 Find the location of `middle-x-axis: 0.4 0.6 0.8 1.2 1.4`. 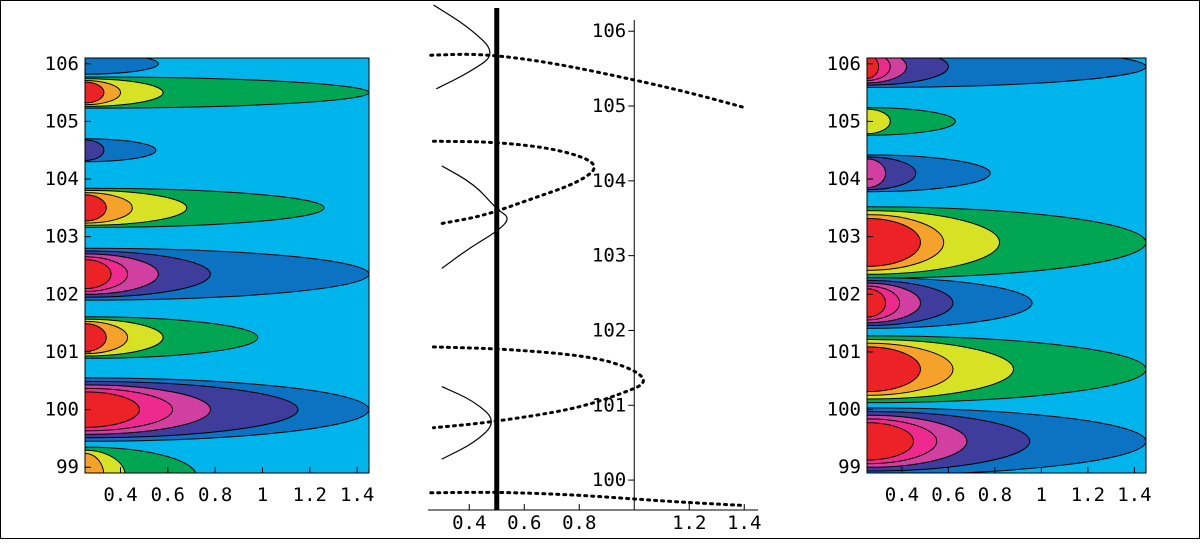

middle-x-axis: 0.4 0.6 0.8 1.2 1.4 is located at coordinates (606, 519).